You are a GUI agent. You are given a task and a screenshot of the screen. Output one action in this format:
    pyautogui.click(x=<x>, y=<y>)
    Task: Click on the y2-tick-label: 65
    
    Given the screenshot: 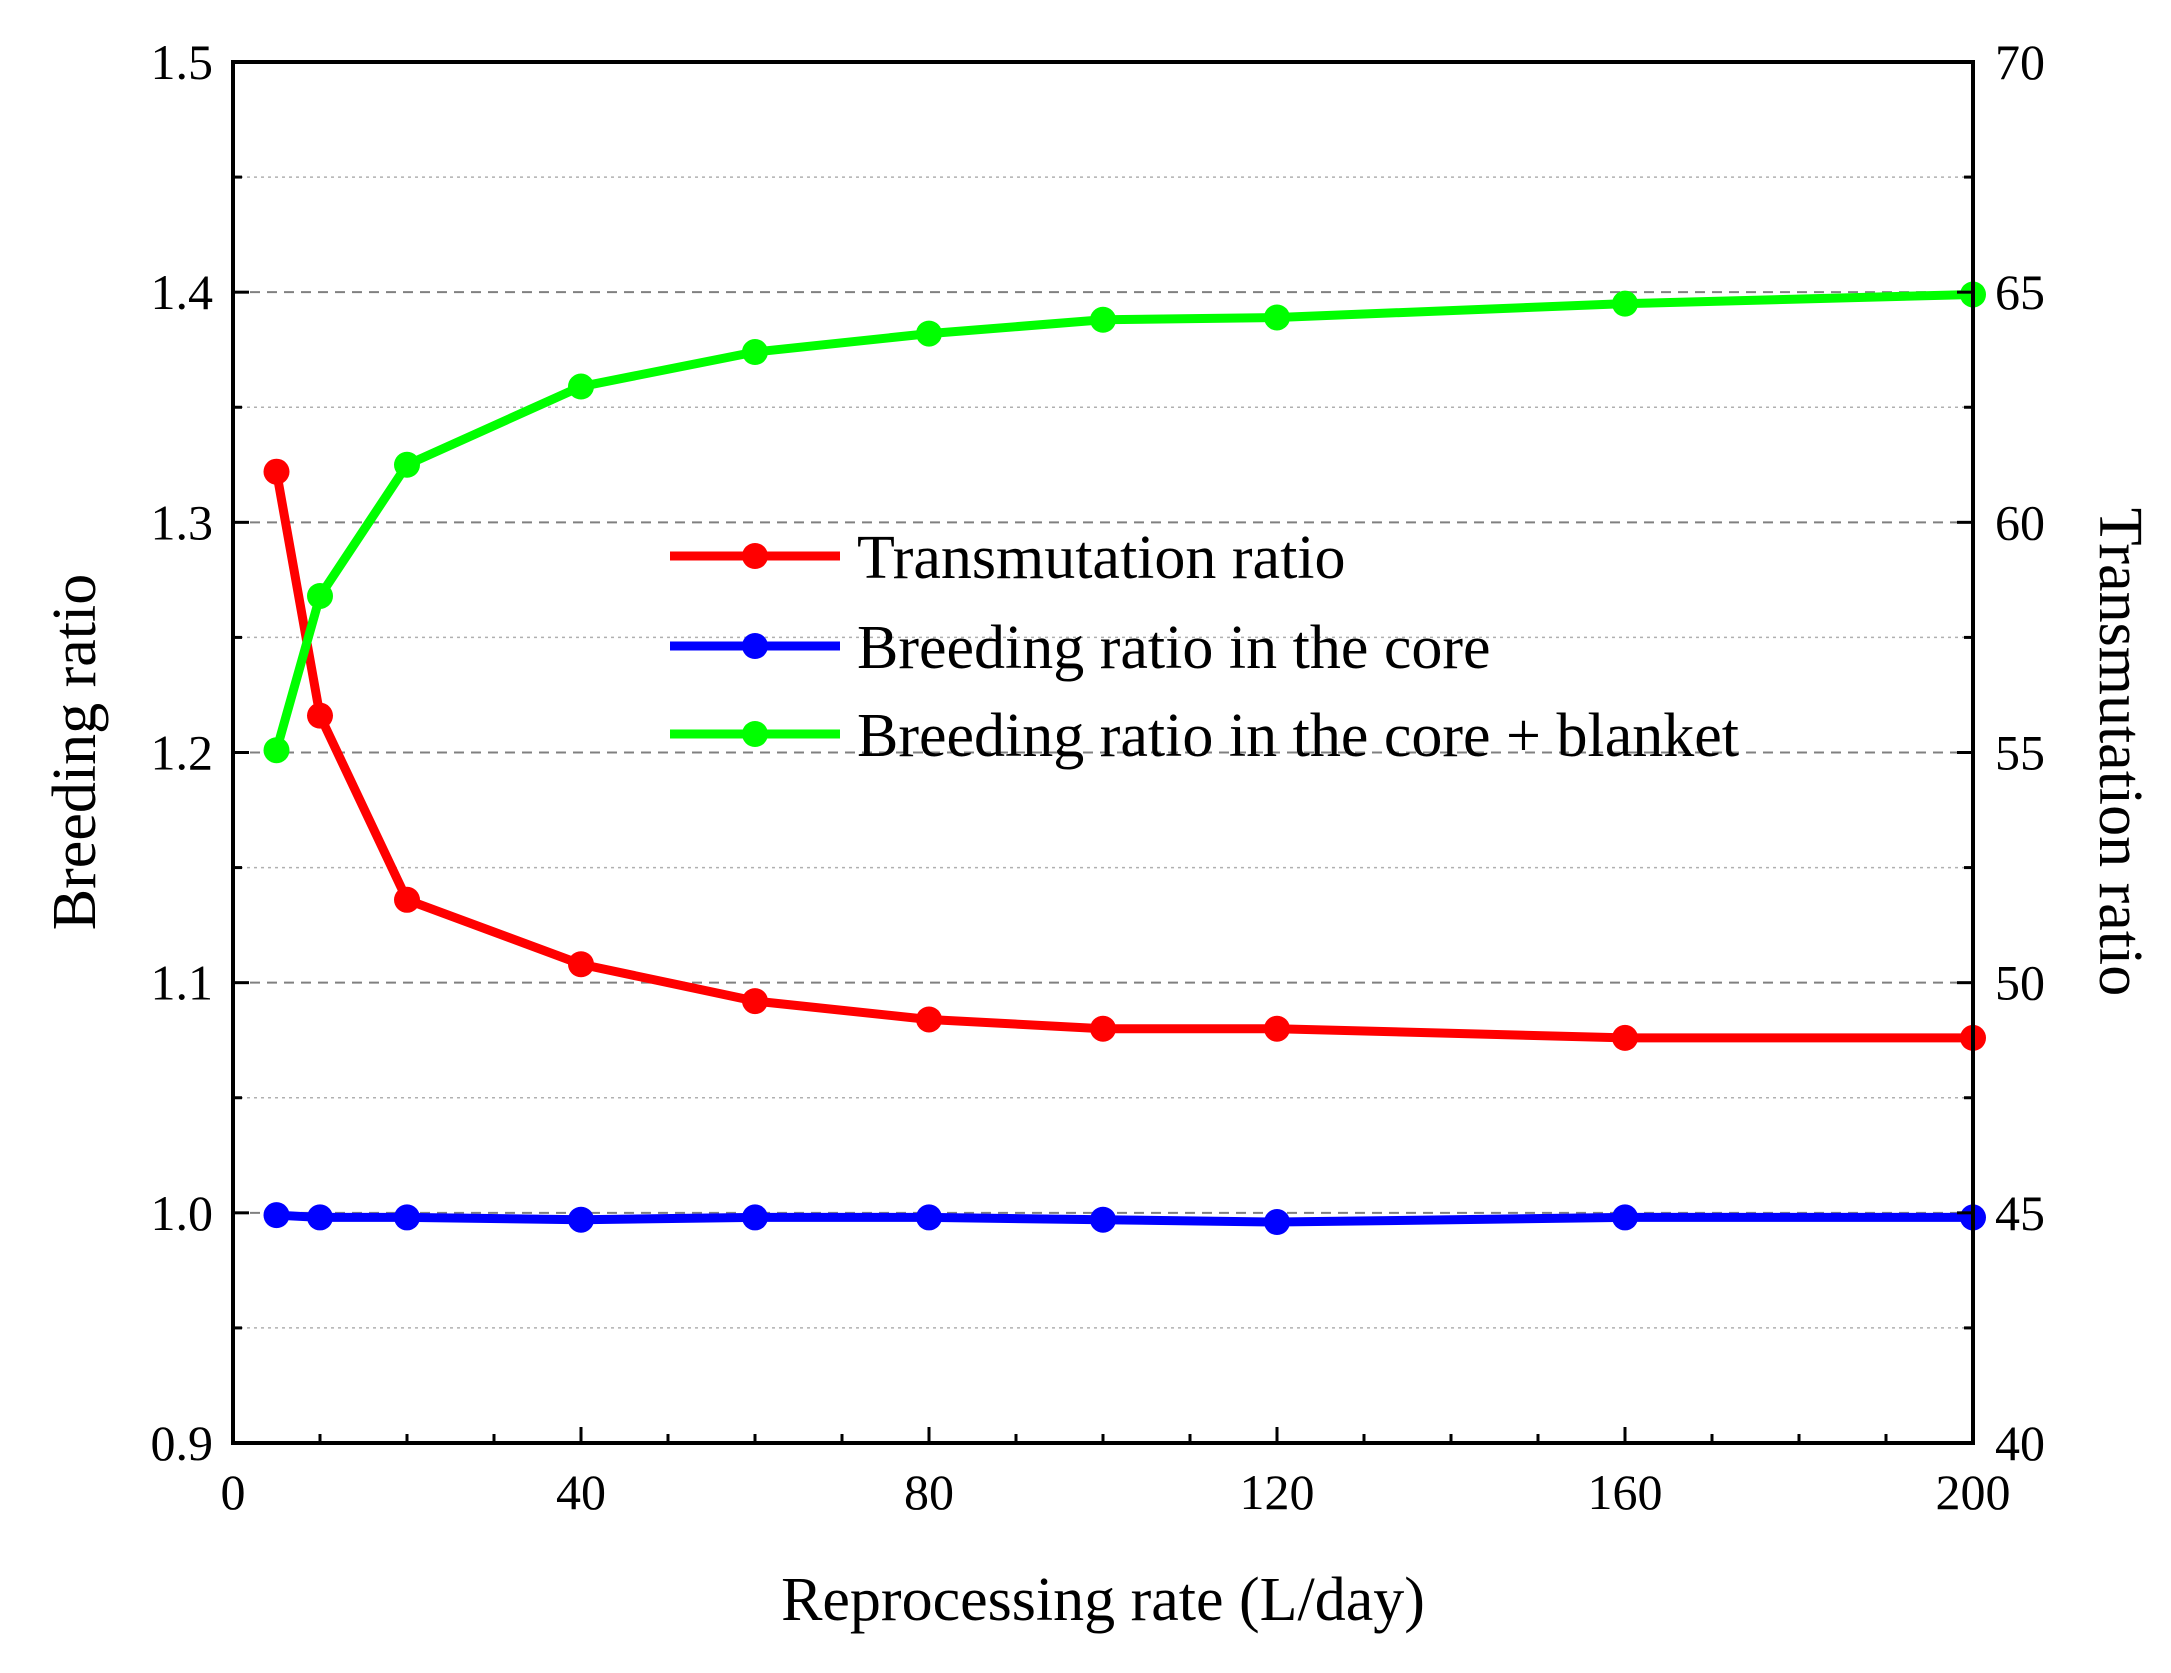 What is the action you would take?
    pyautogui.click(x=2020, y=292)
    